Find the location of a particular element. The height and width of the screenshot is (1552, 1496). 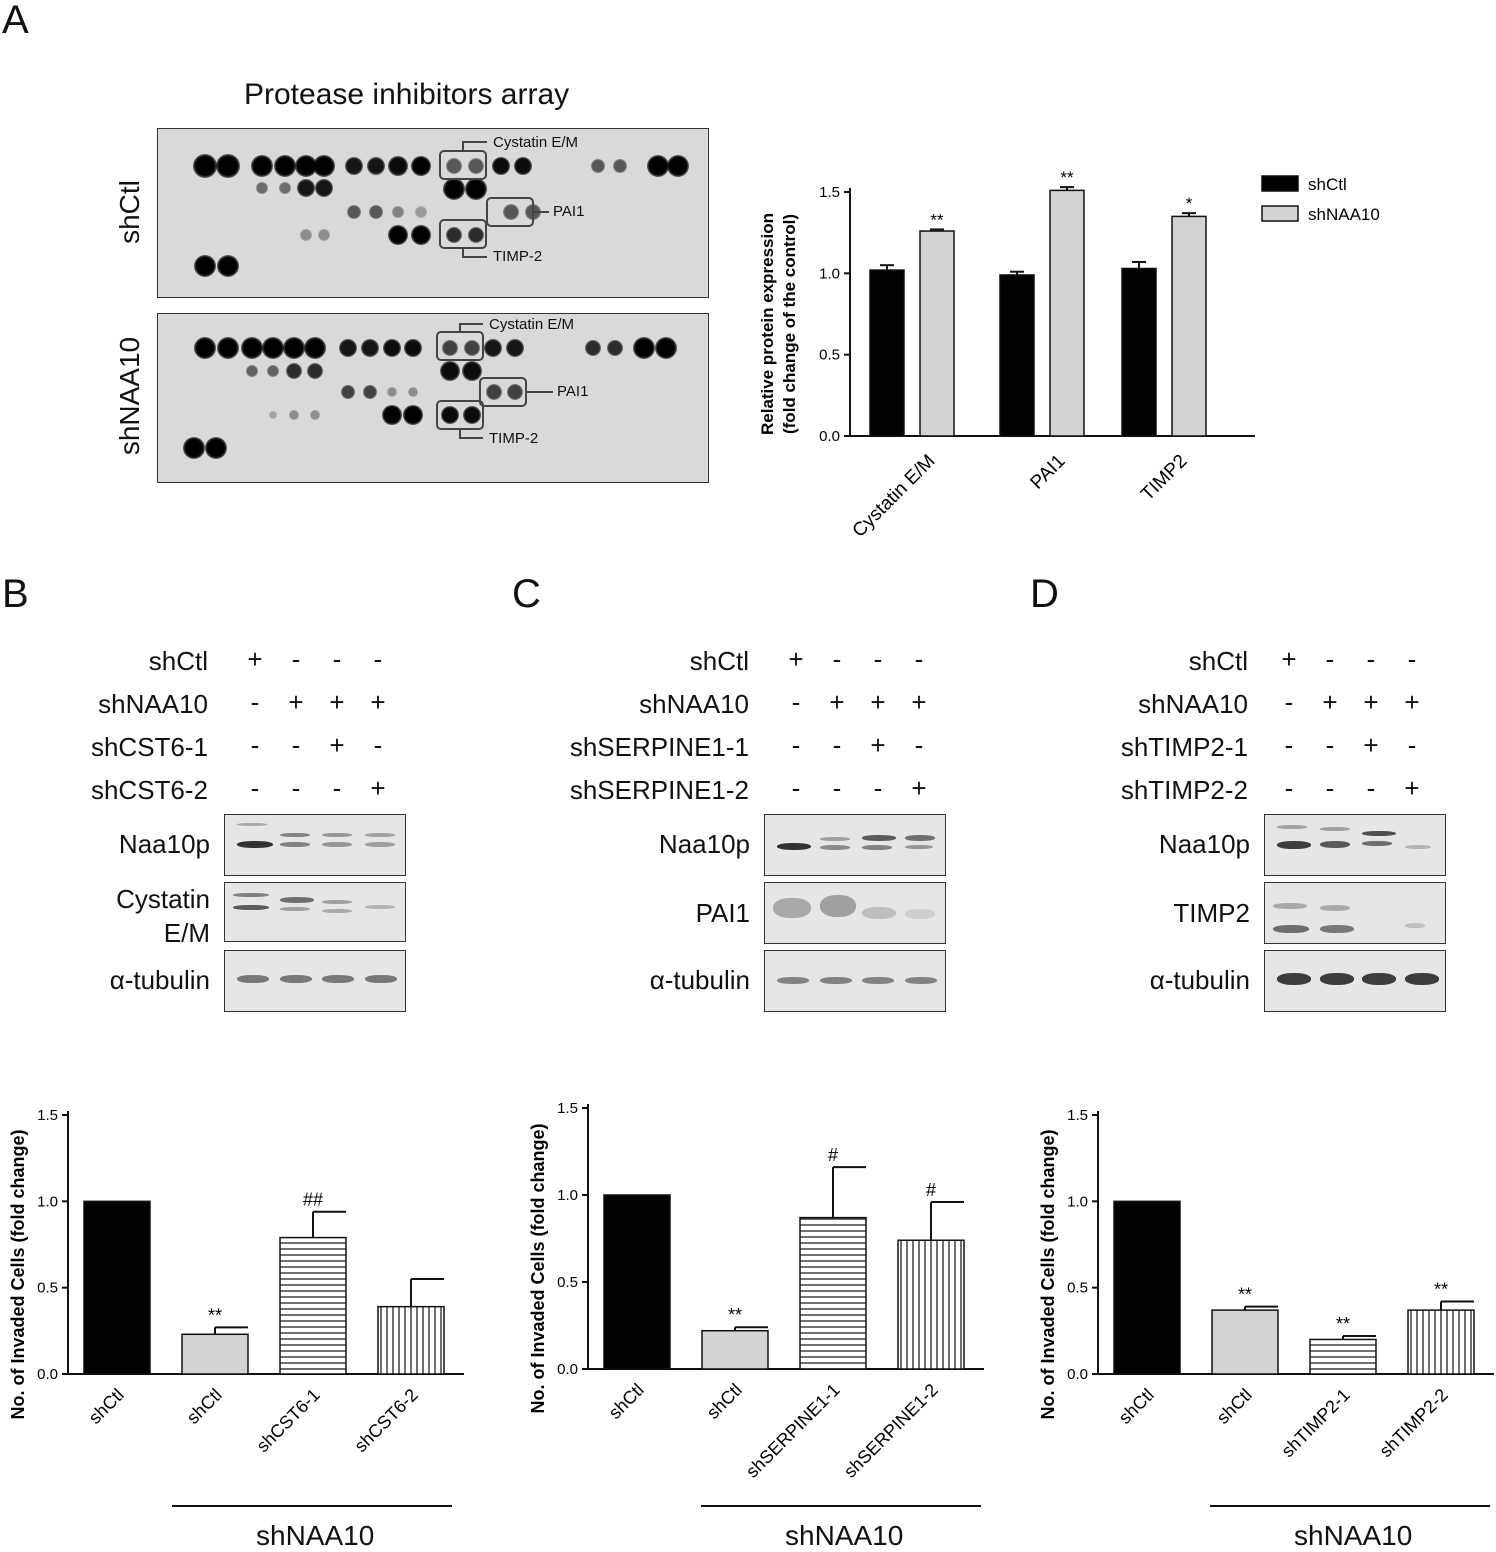

group-line-c is located at coordinates (841, 1506).